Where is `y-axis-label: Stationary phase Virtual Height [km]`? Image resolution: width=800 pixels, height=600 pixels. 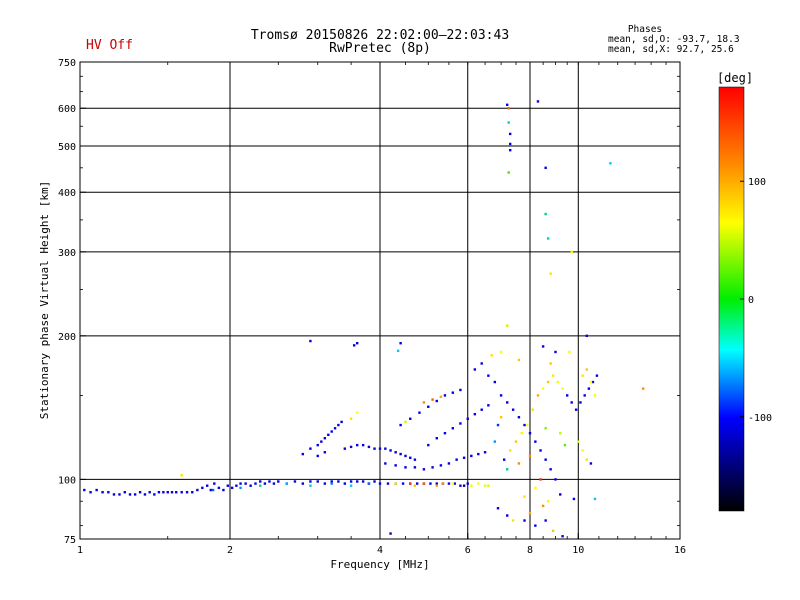
y-axis-label: Stationary phase Virtual Height [km] is located at coordinates (44, 300).